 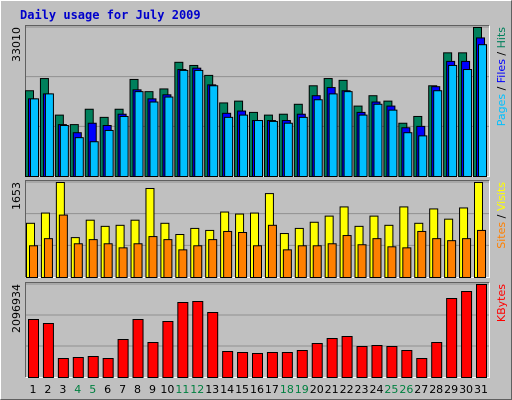 What do you see at coordinates (501, 110) in the screenshot?
I see `legend-entry: Pages` at bounding box center [501, 110].